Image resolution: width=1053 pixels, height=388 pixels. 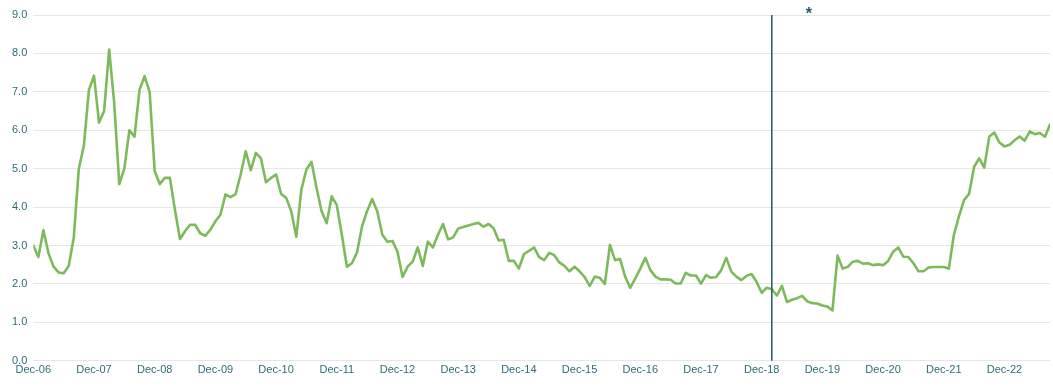 What do you see at coordinates (276, 369) in the screenshot?
I see `x-tick-label: Dec-10` at bounding box center [276, 369].